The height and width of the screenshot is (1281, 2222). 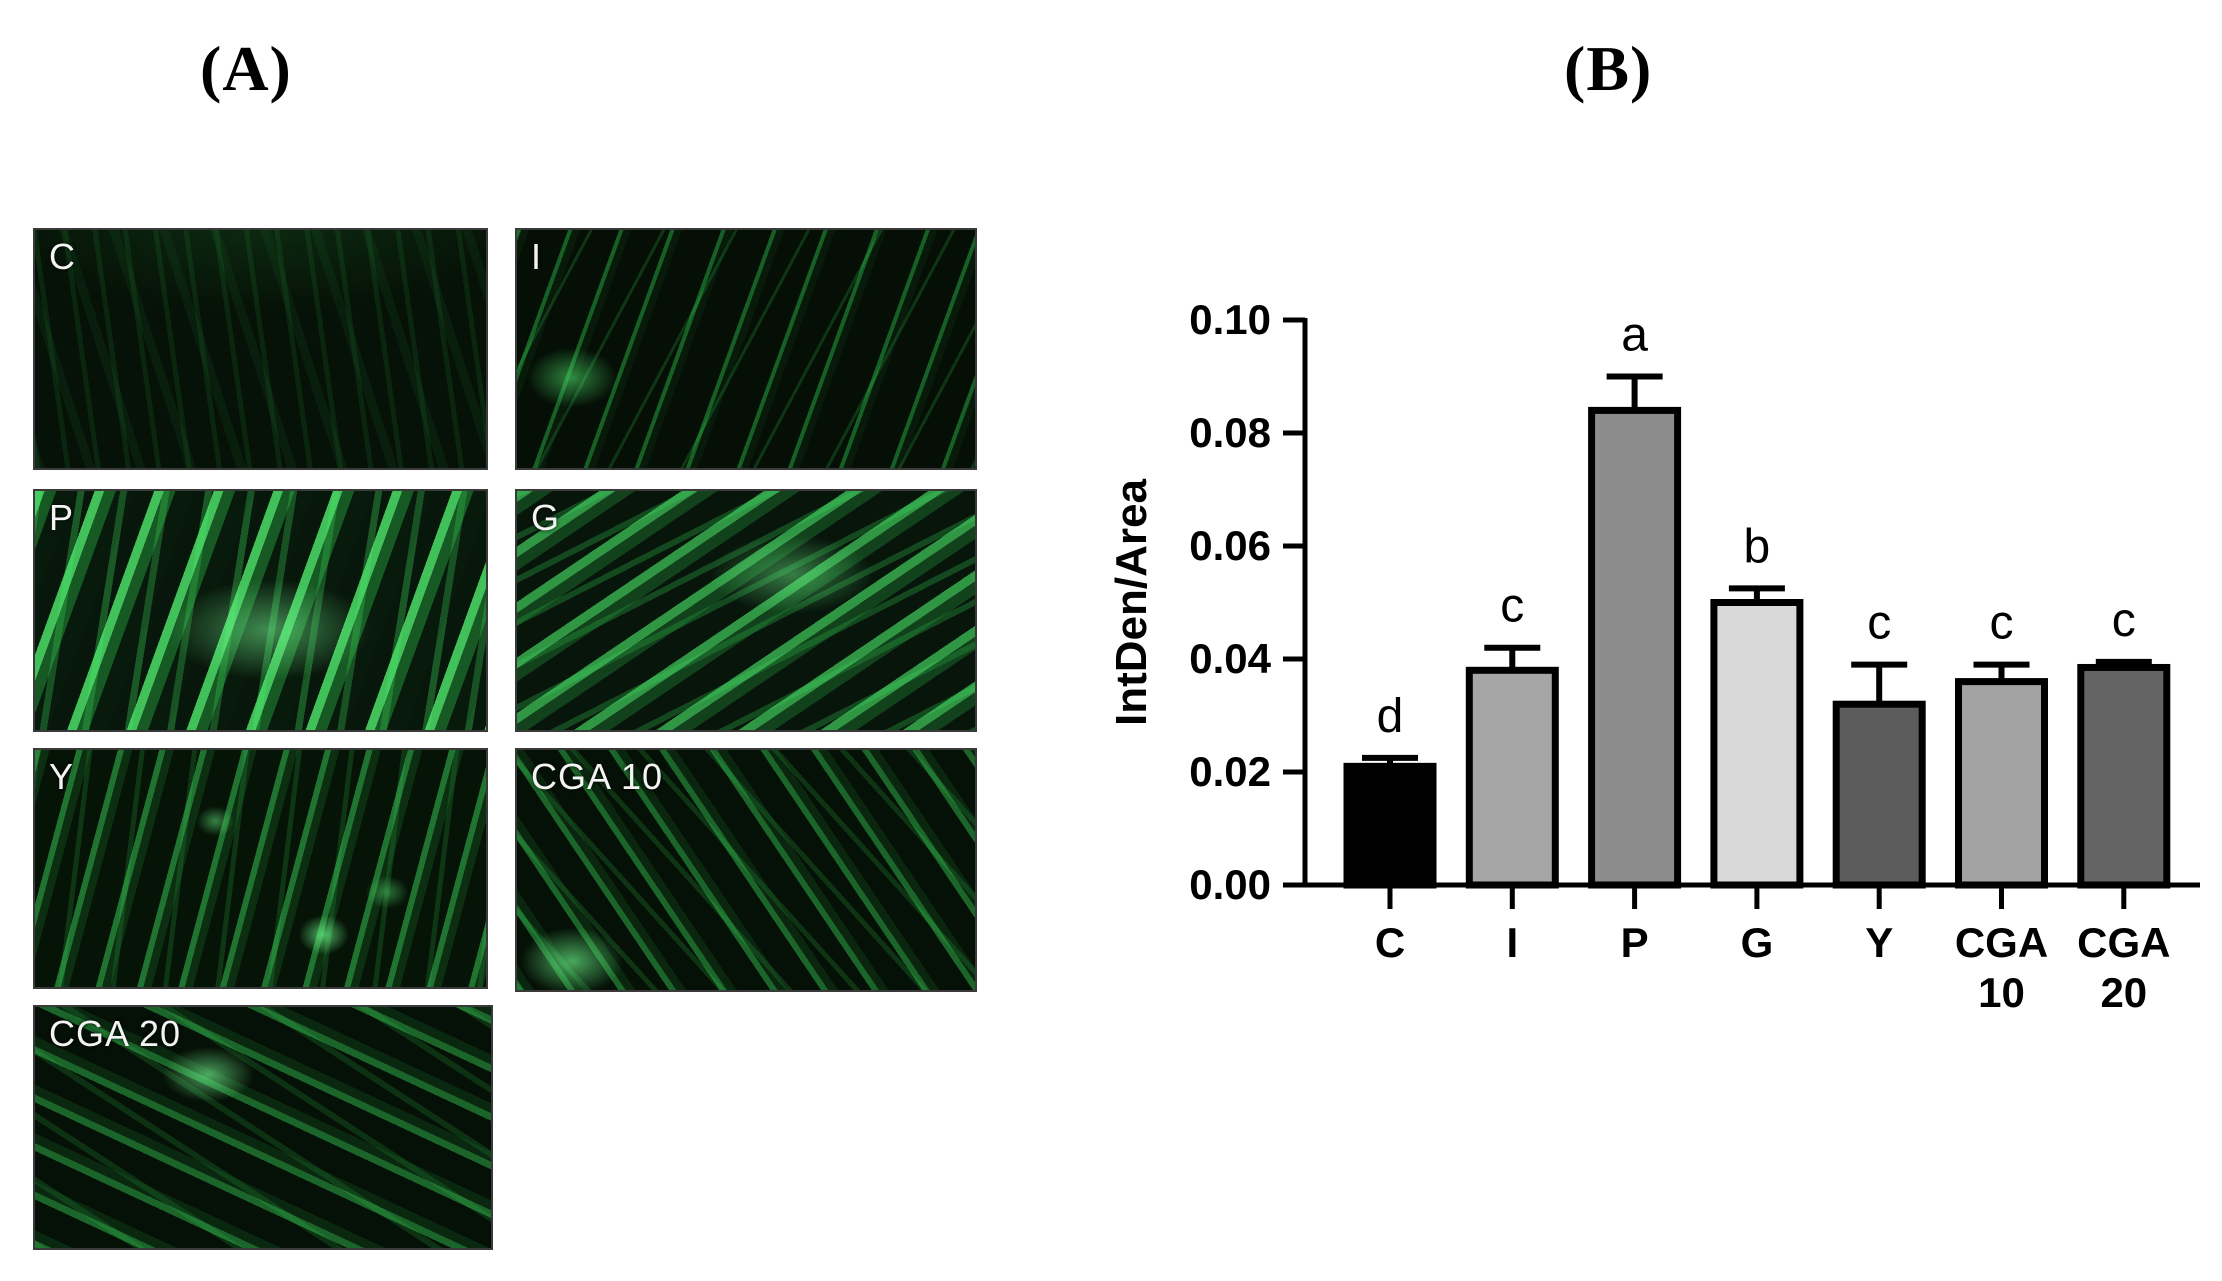 What do you see at coordinates (1512, 942) in the screenshot?
I see `x-tick-label: I` at bounding box center [1512, 942].